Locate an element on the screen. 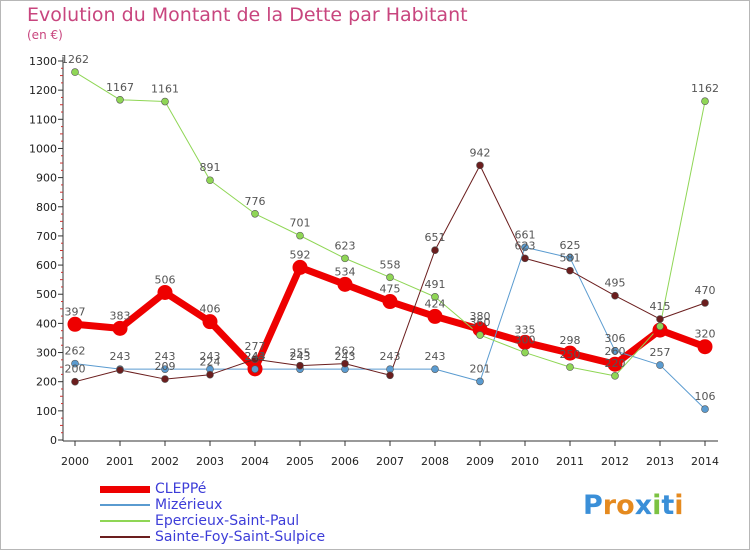 The image size is (750, 550). x-tick-label: 2003 is located at coordinates (210, 461).